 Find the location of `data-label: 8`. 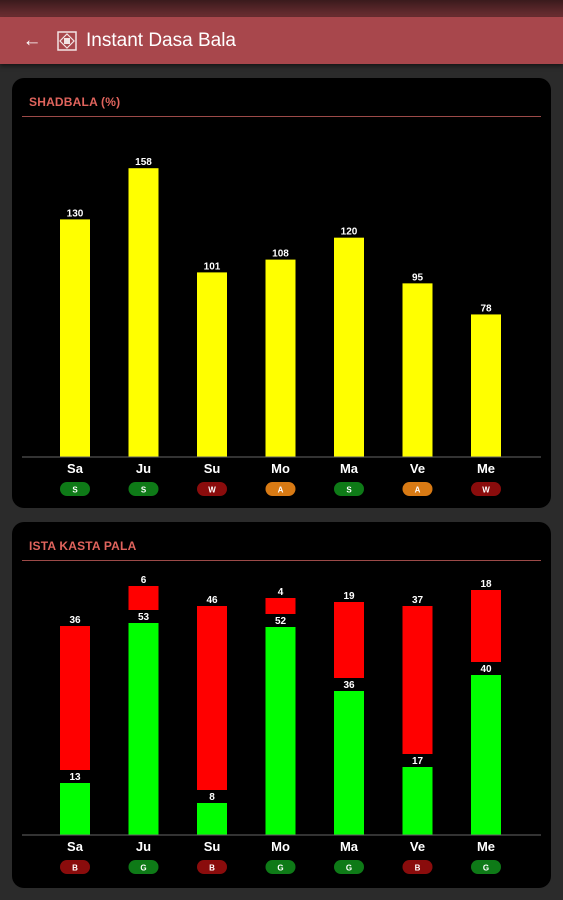

data-label: 8 is located at coordinates (212, 797).